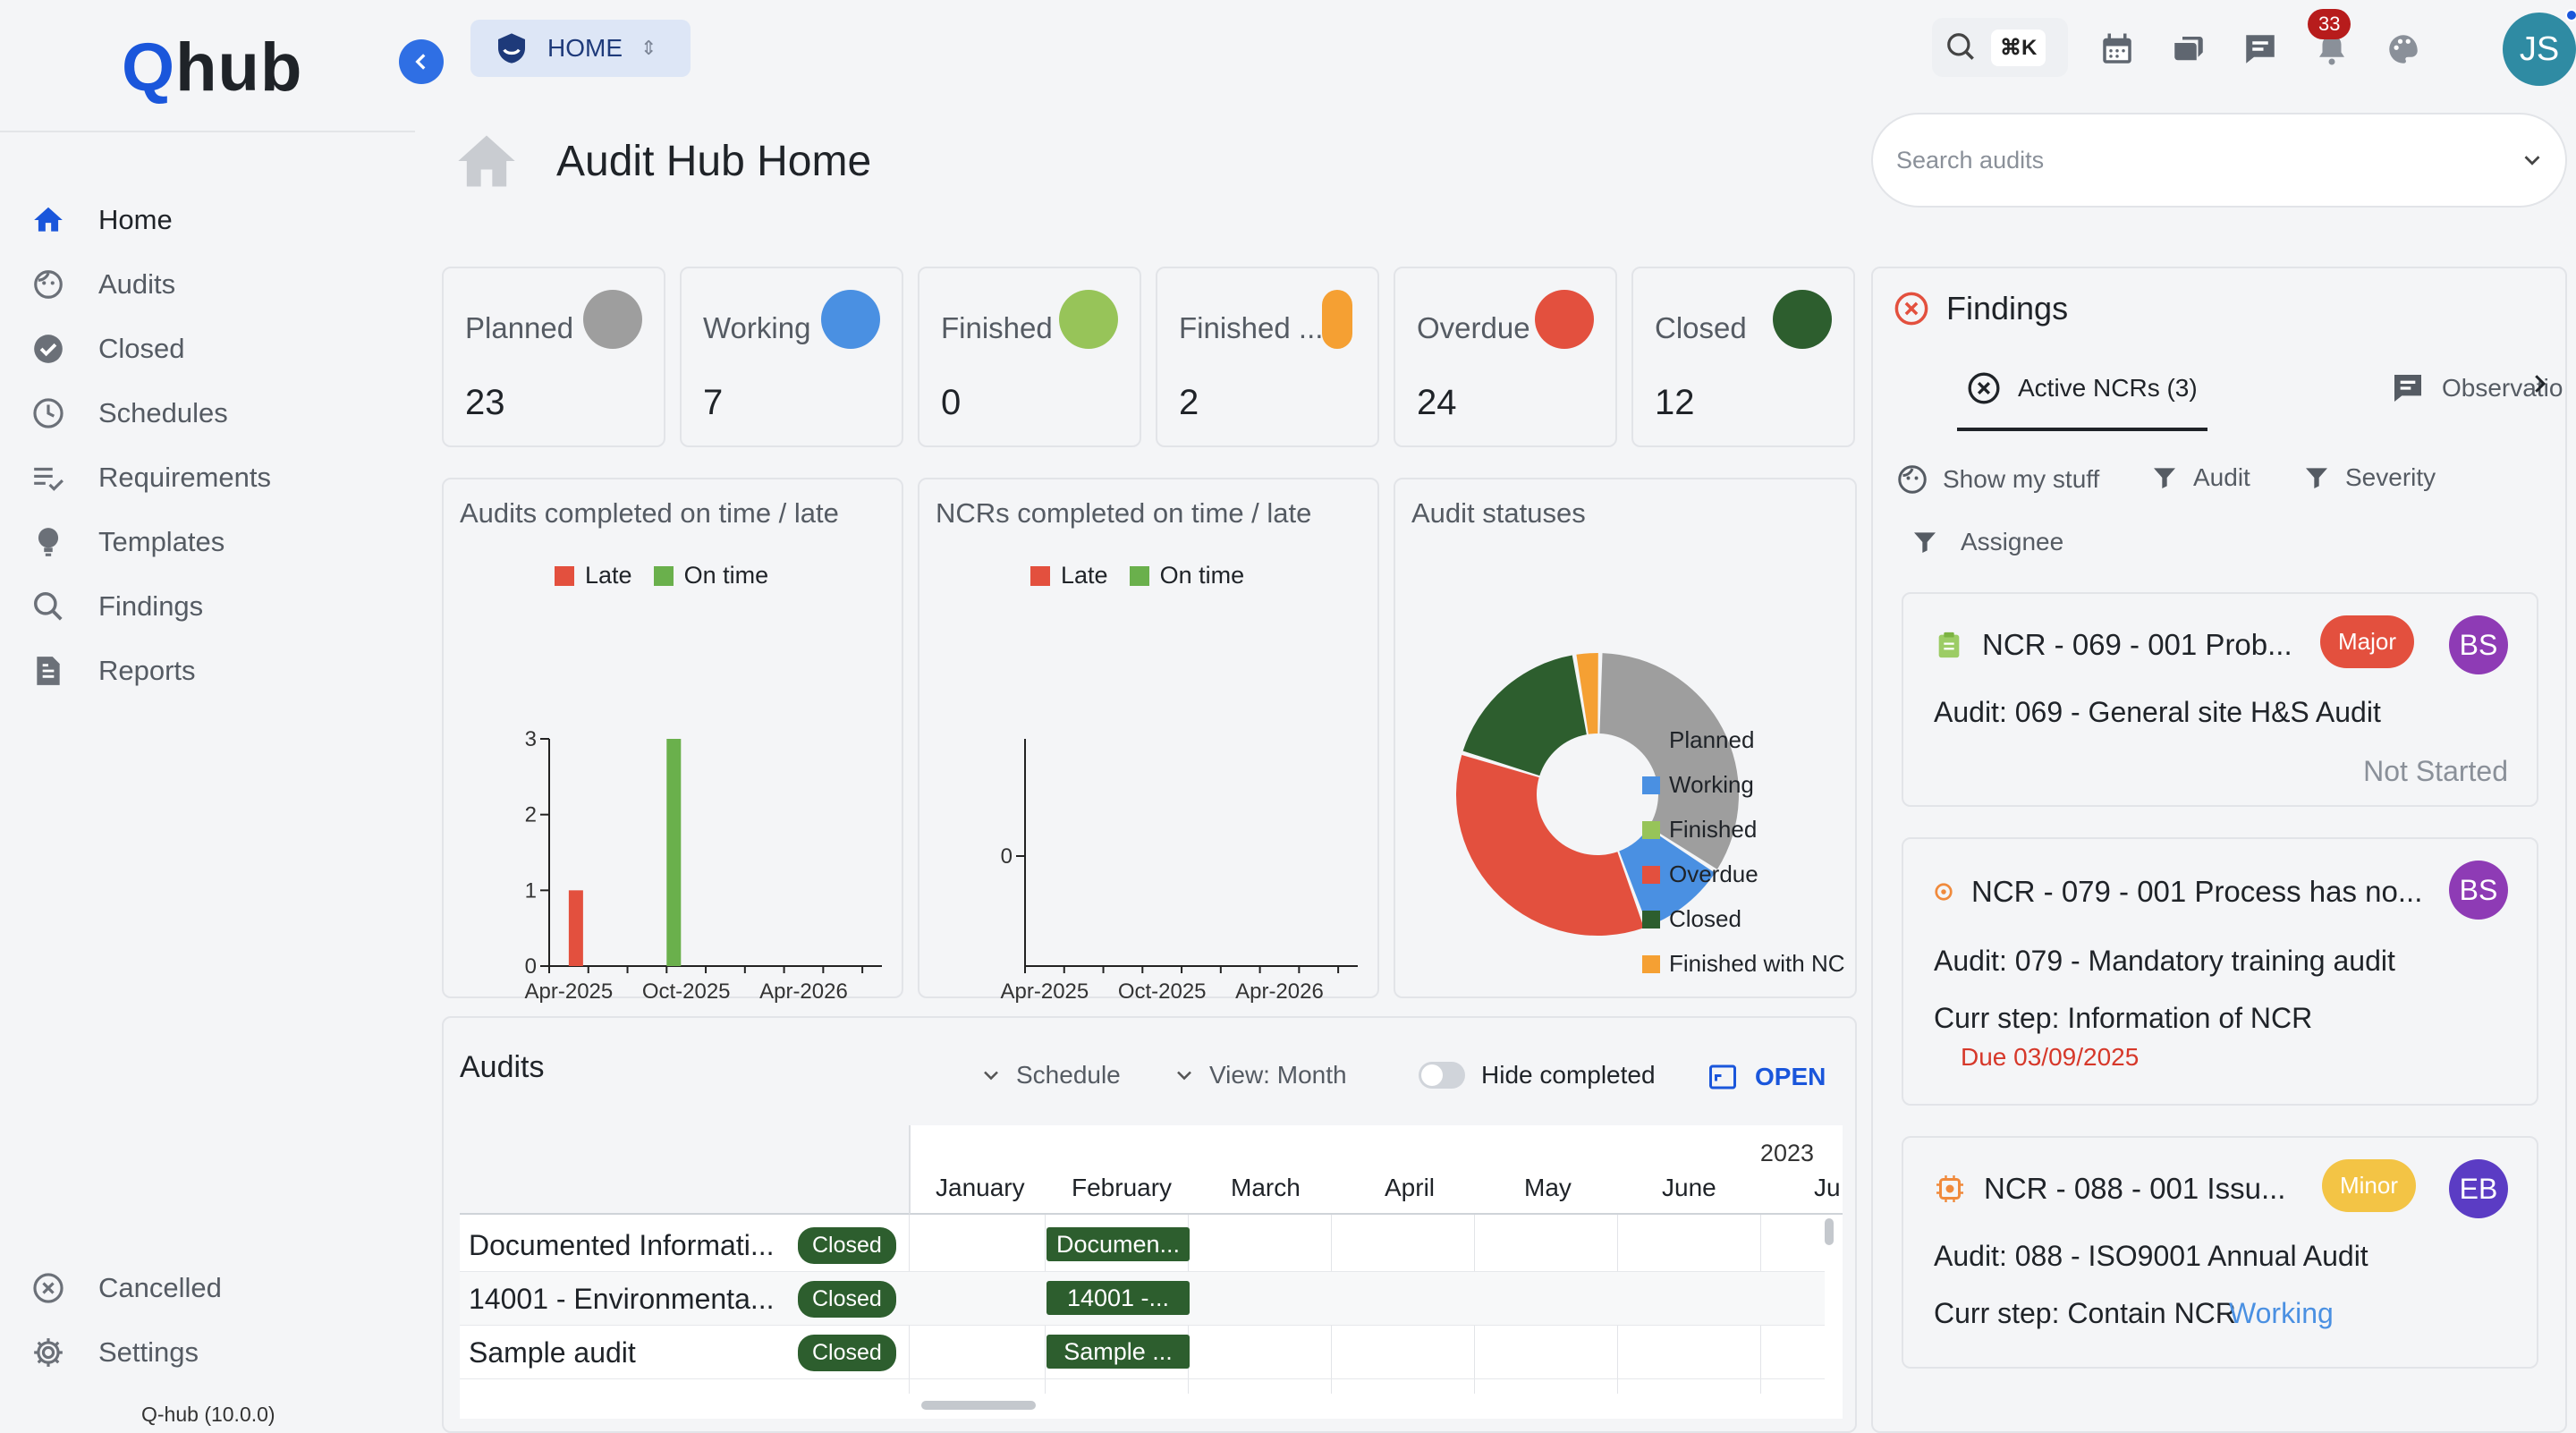  I want to click on filter-assignee: Assignee, so click(1987, 542).